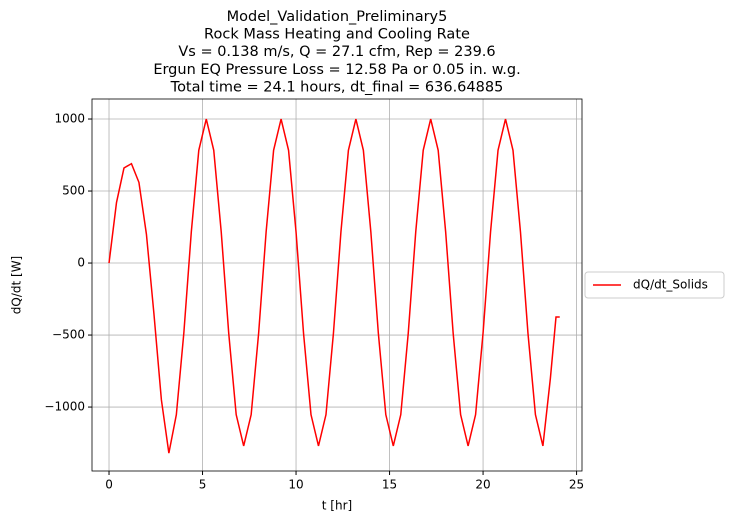  Describe the element at coordinates (68, 335) in the screenshot. I see `y-tick-label: −500` at that location.